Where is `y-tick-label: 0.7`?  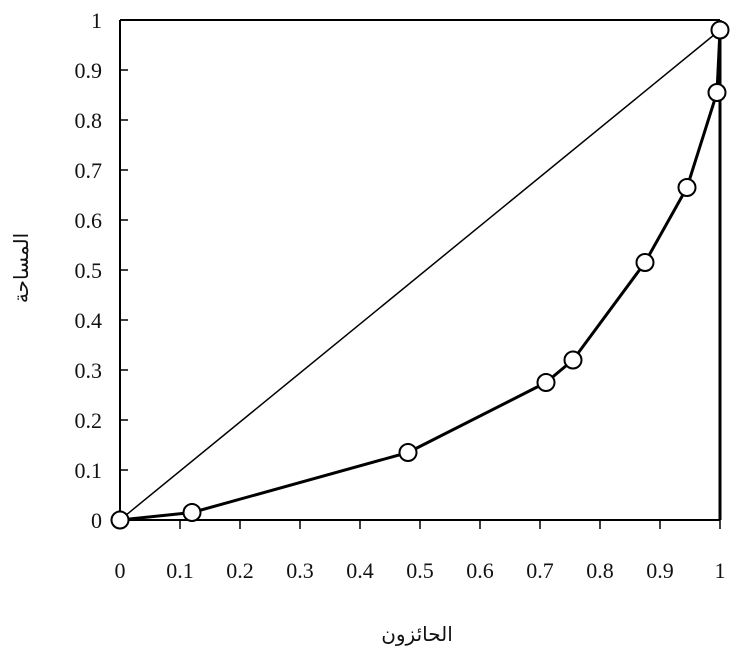 y-tick-label: 0.7 is located at coordinates (89, 170).